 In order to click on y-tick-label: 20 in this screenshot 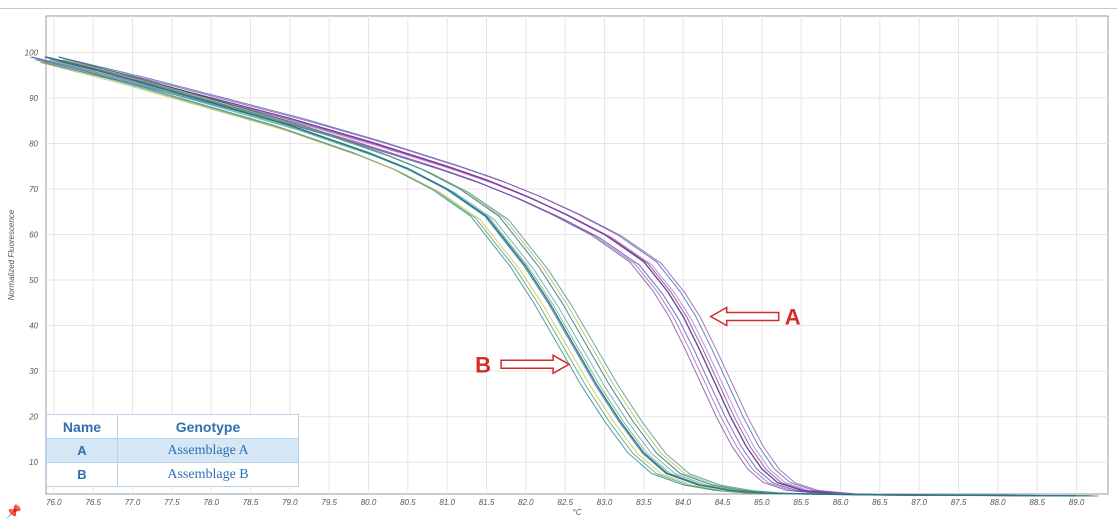, I will do `click(33, 417)`.